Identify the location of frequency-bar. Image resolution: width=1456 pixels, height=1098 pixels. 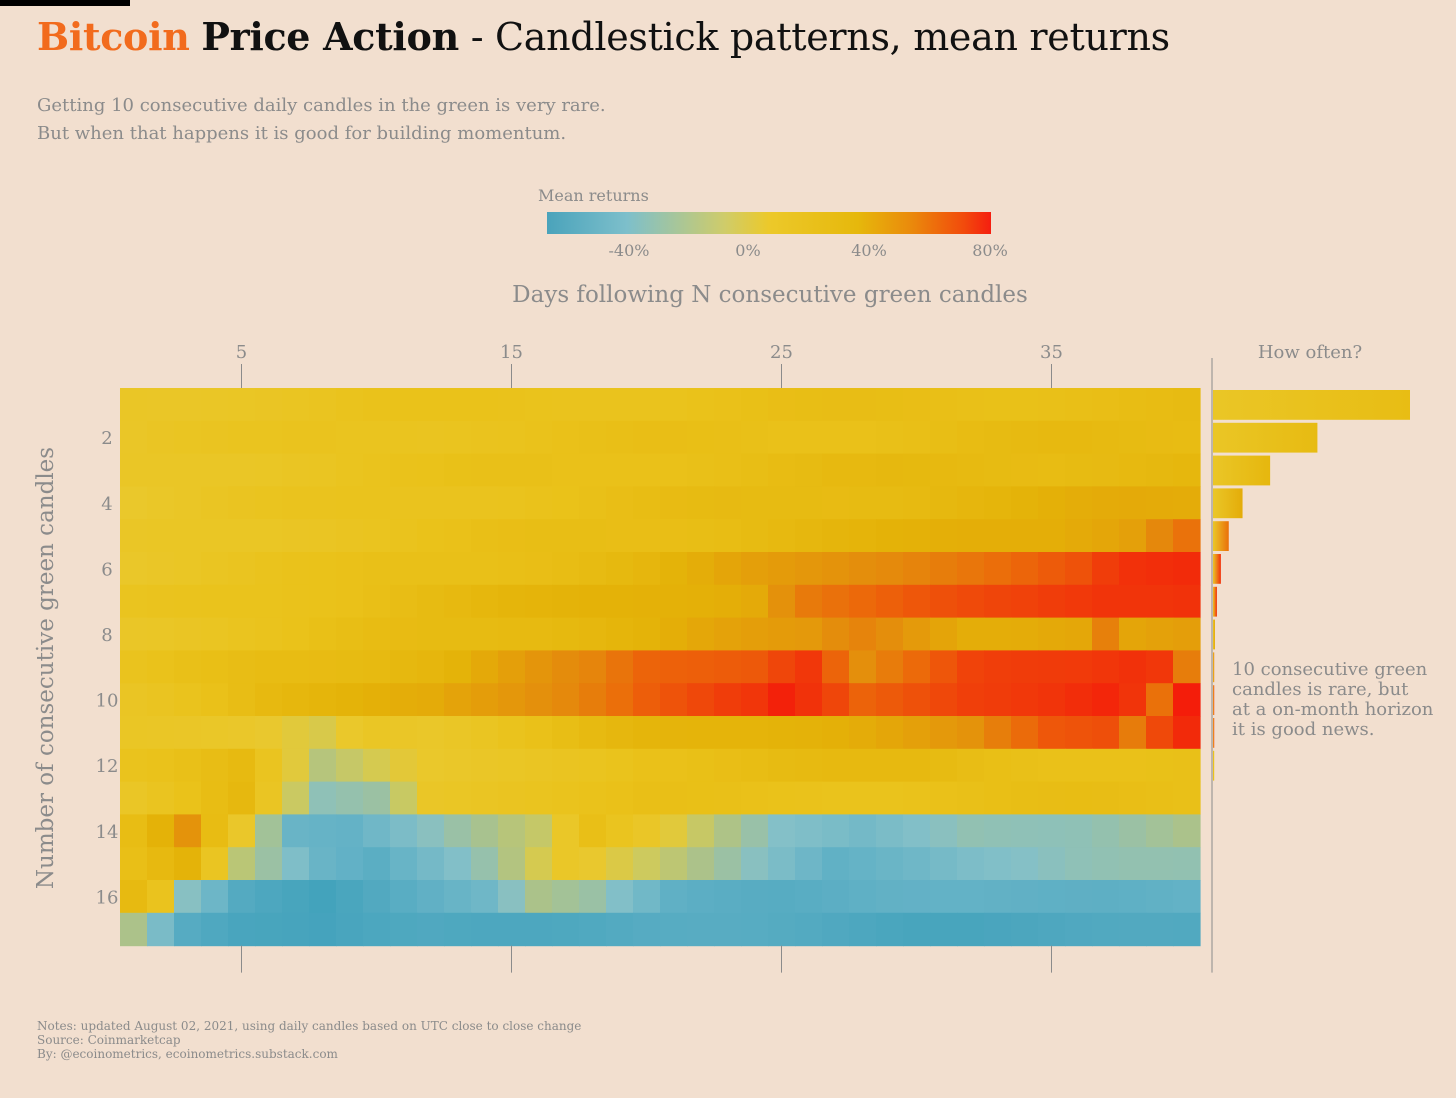
(1221, 536).